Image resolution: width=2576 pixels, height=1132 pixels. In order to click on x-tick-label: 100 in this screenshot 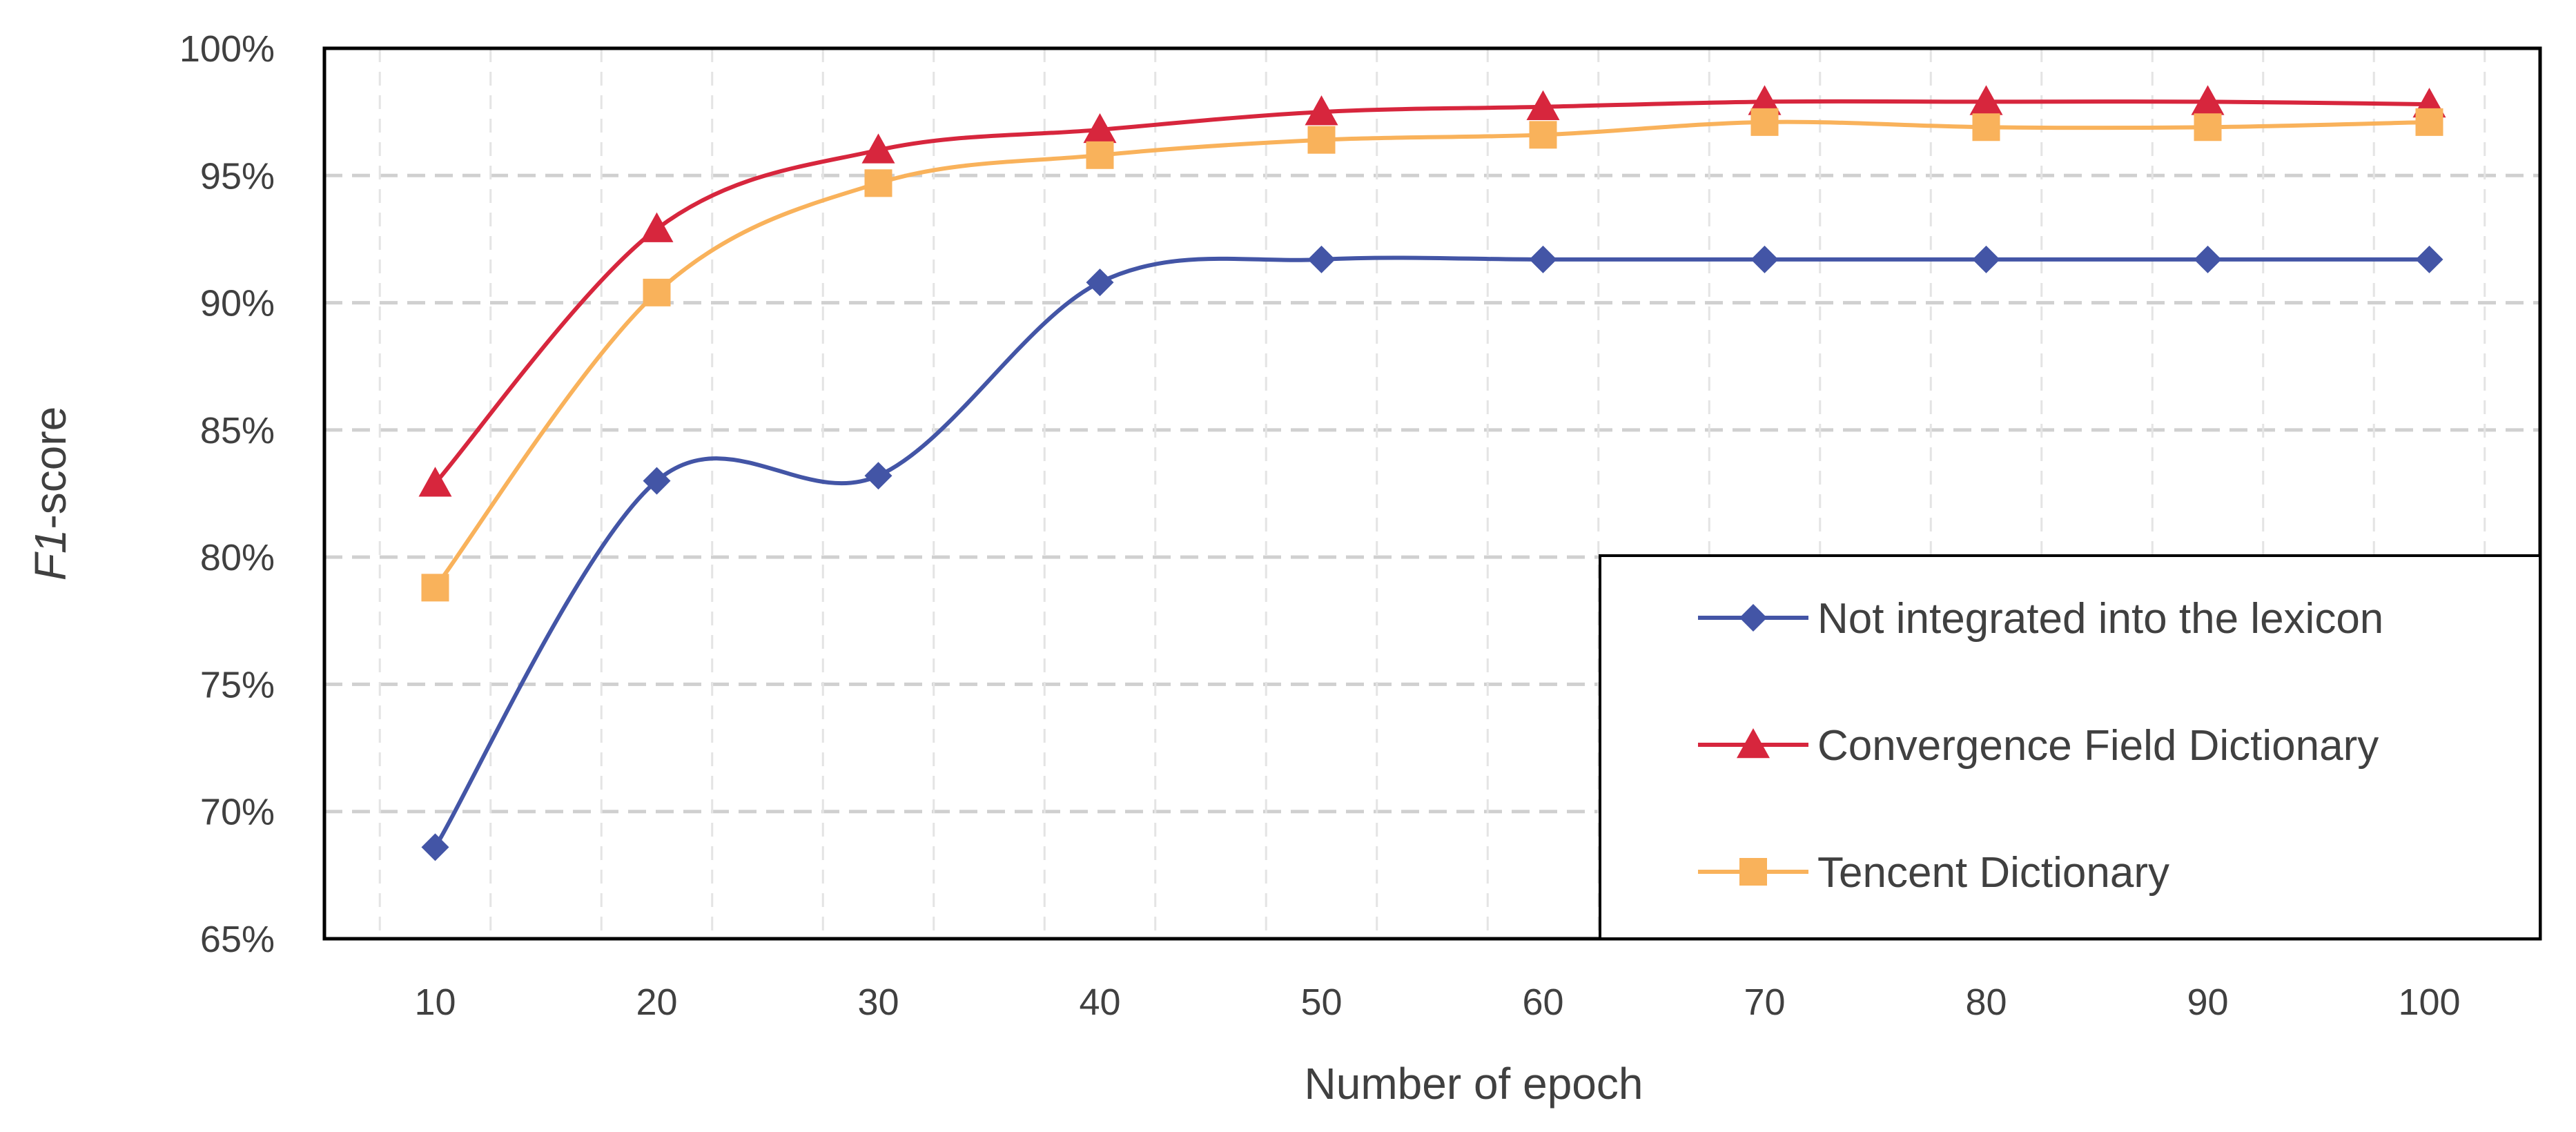, I will do `click(2429, 1002)`.